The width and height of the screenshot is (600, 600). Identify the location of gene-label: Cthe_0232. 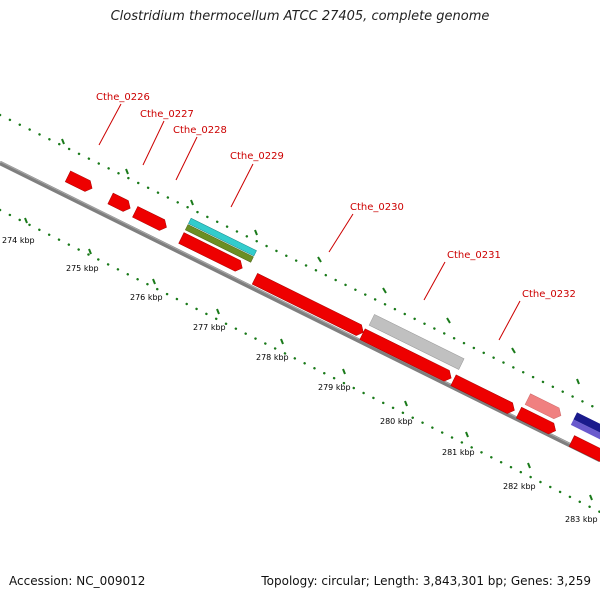
(549, 294).